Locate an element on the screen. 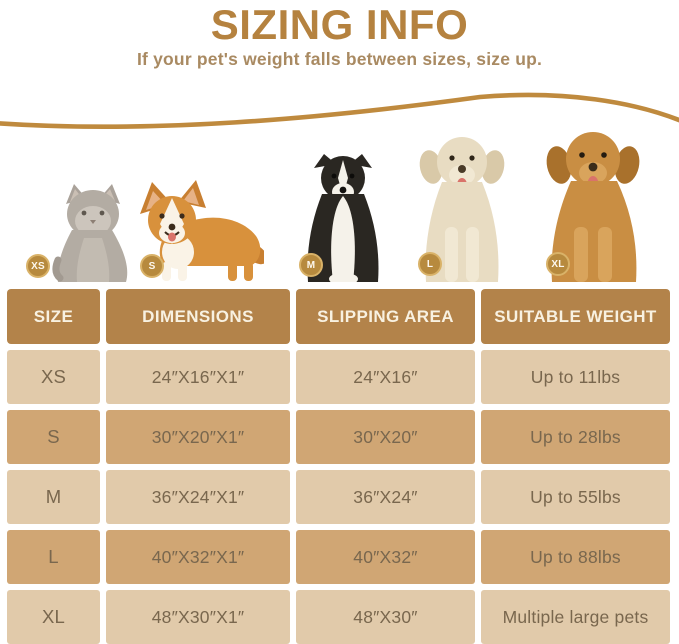  decorative-swoosh-line is located at coordinates (339, 110).